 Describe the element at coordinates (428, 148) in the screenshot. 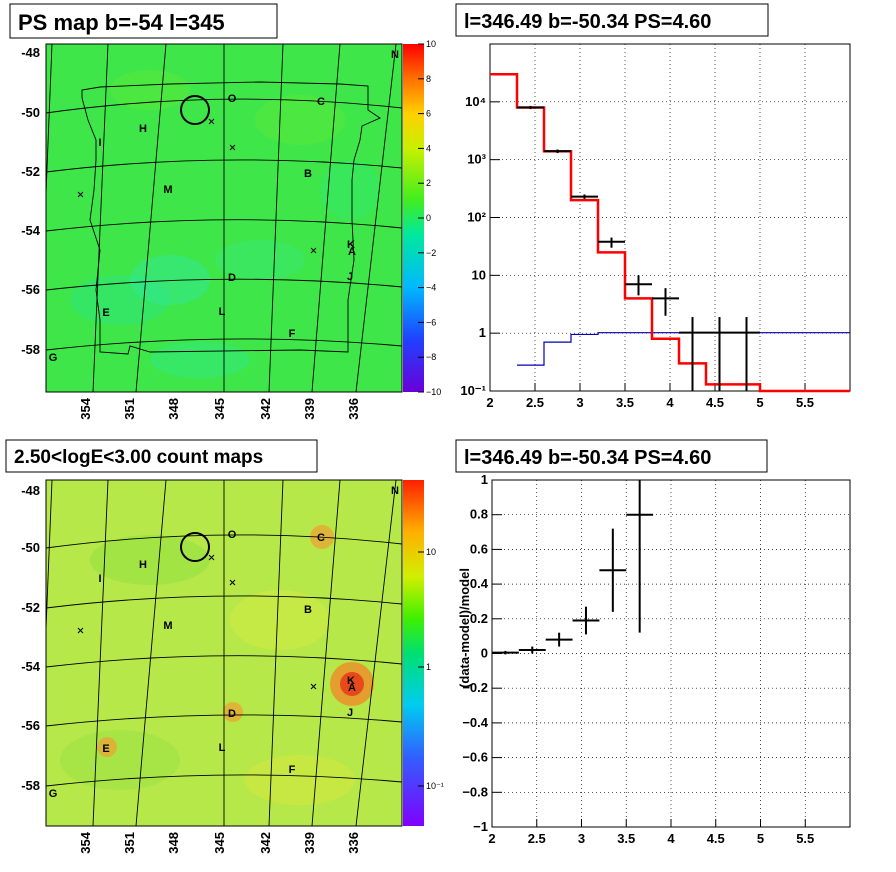

I see `colorbar-tick-label: 4` at that location.